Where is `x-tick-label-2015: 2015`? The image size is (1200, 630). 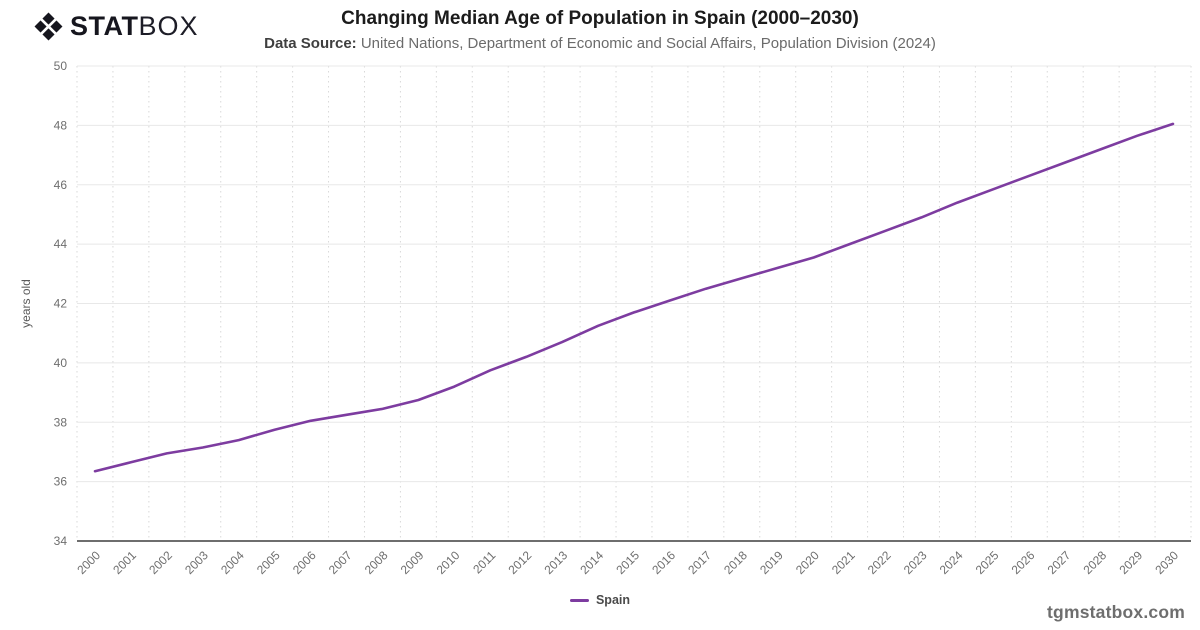 x-tick-label-2015: 2015 is located at coordinates (627, 562).